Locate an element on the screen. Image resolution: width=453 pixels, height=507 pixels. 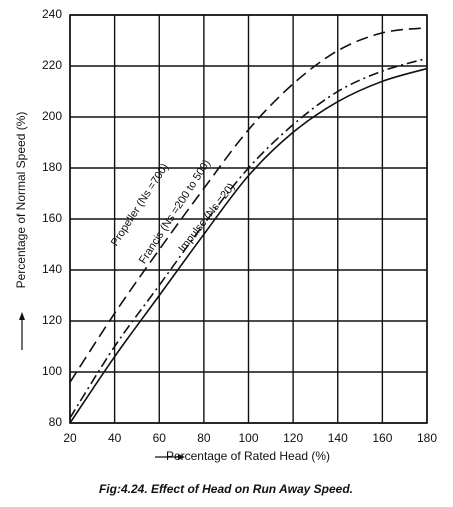
x-tick-label: 40 is located at coordinates (115, 438).